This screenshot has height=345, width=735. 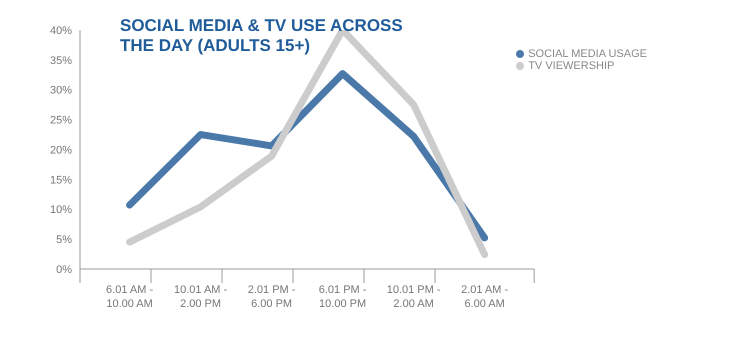 I want to click on y-tick-label: 30%, so click(x=61, y=90).